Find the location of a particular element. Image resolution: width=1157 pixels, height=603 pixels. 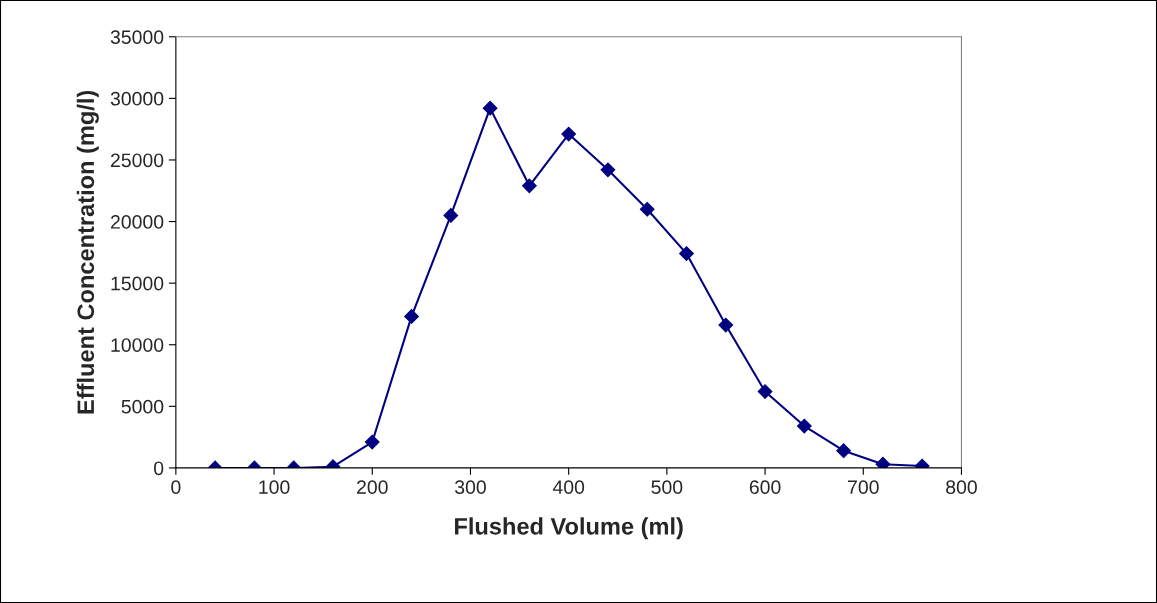

y-axis-title: Effluent Concentration (mg/l) is located at coordinates (87, 252).